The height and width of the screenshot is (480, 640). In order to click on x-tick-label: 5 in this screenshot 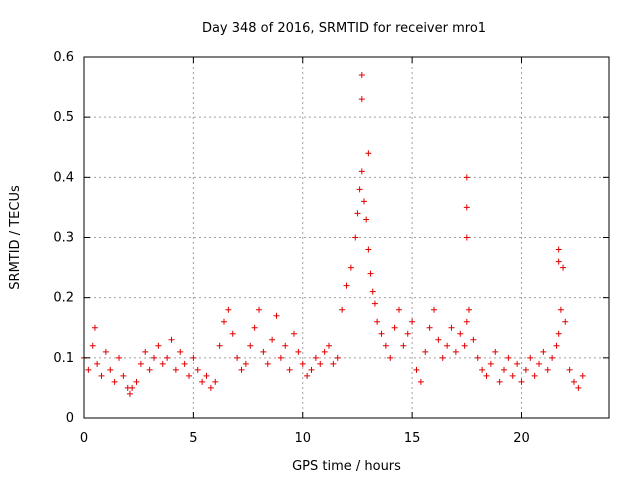, I will do `click(193, 438)`.